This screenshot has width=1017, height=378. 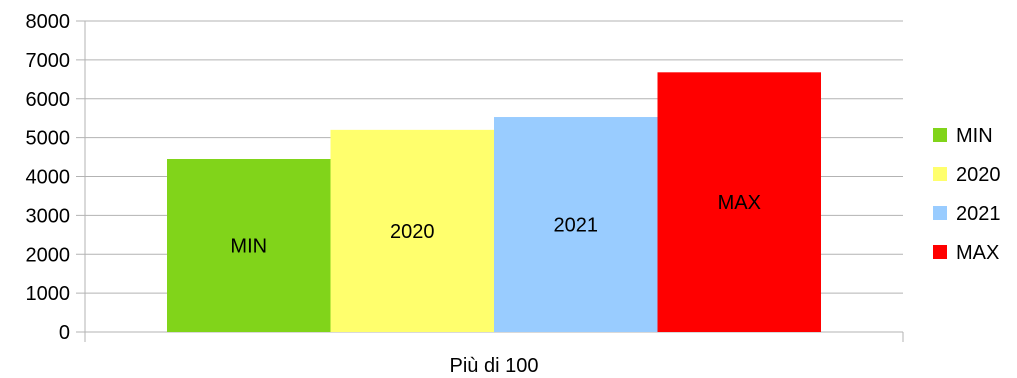 What do you see at coordinates (48, 100) in the screenshot?
I see `y-tick-label: 6000` at bounding box center [48, 100].